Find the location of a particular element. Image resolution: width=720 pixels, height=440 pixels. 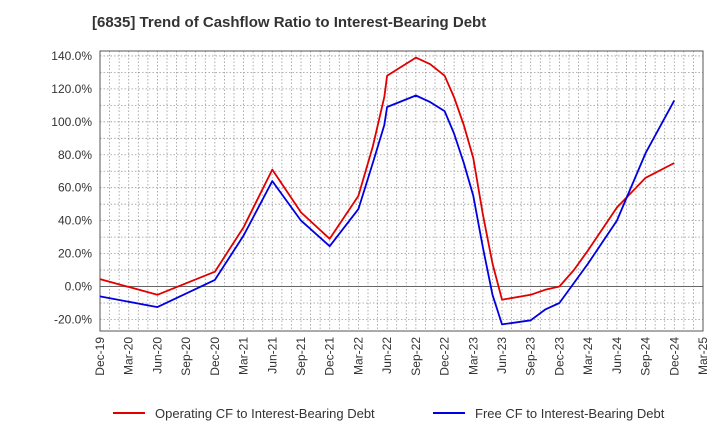

x-tick-label: Jun-22 is located at coordinates (387, 355).